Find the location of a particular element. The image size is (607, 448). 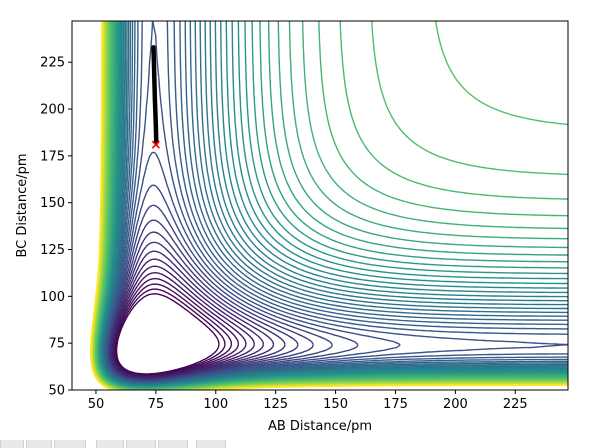

x-tick-label: 50 is located at coordinates (96, 404).